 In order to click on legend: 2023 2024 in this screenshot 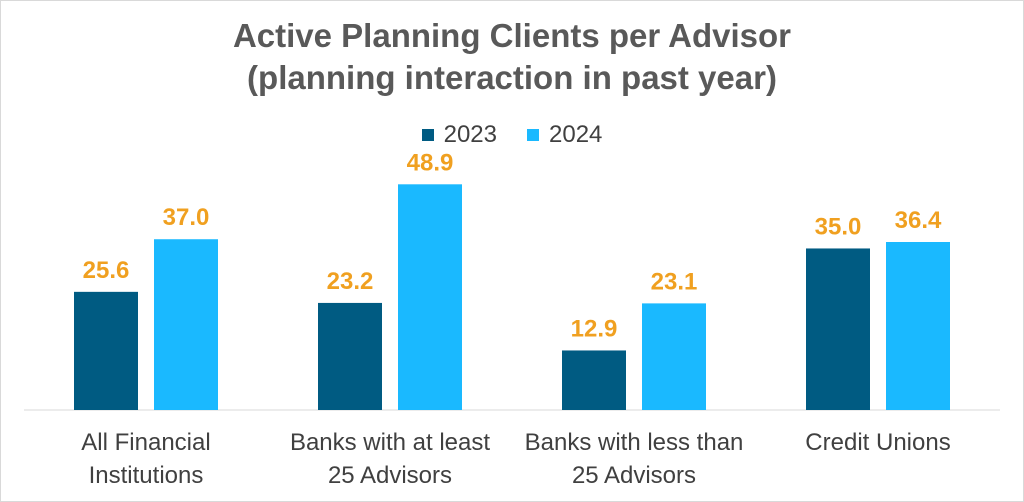, I will do `click(512, 135)`.